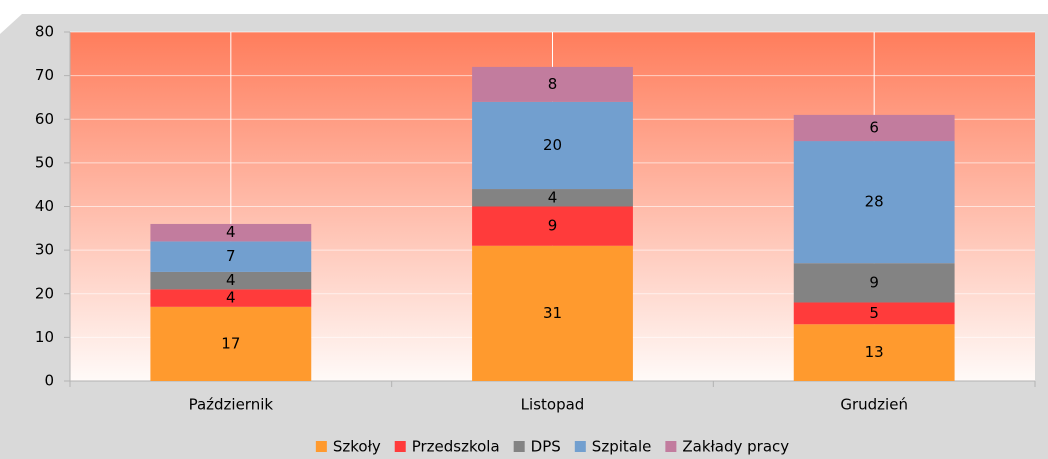  What do you see at coordinates (357, 447) in the screenshot?
I see `legend-label: Szkoły` at bounding box center [357, 447].